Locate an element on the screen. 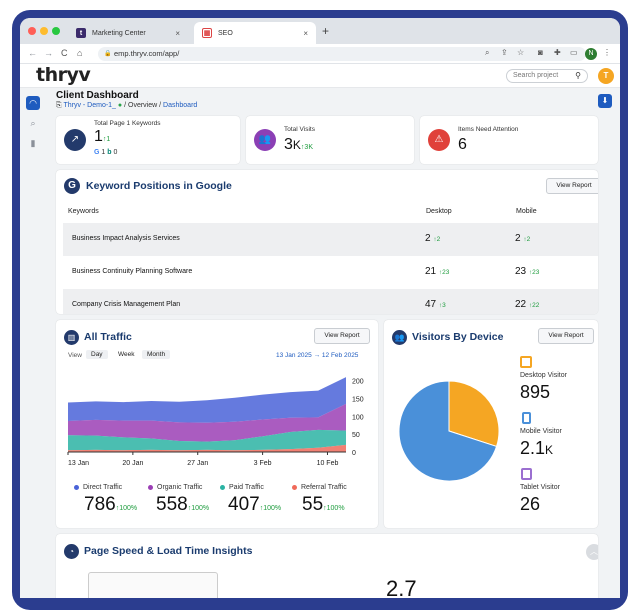  url-field: 🔒 emp.thryv.com/app/ is located at coordinates (342, 54).